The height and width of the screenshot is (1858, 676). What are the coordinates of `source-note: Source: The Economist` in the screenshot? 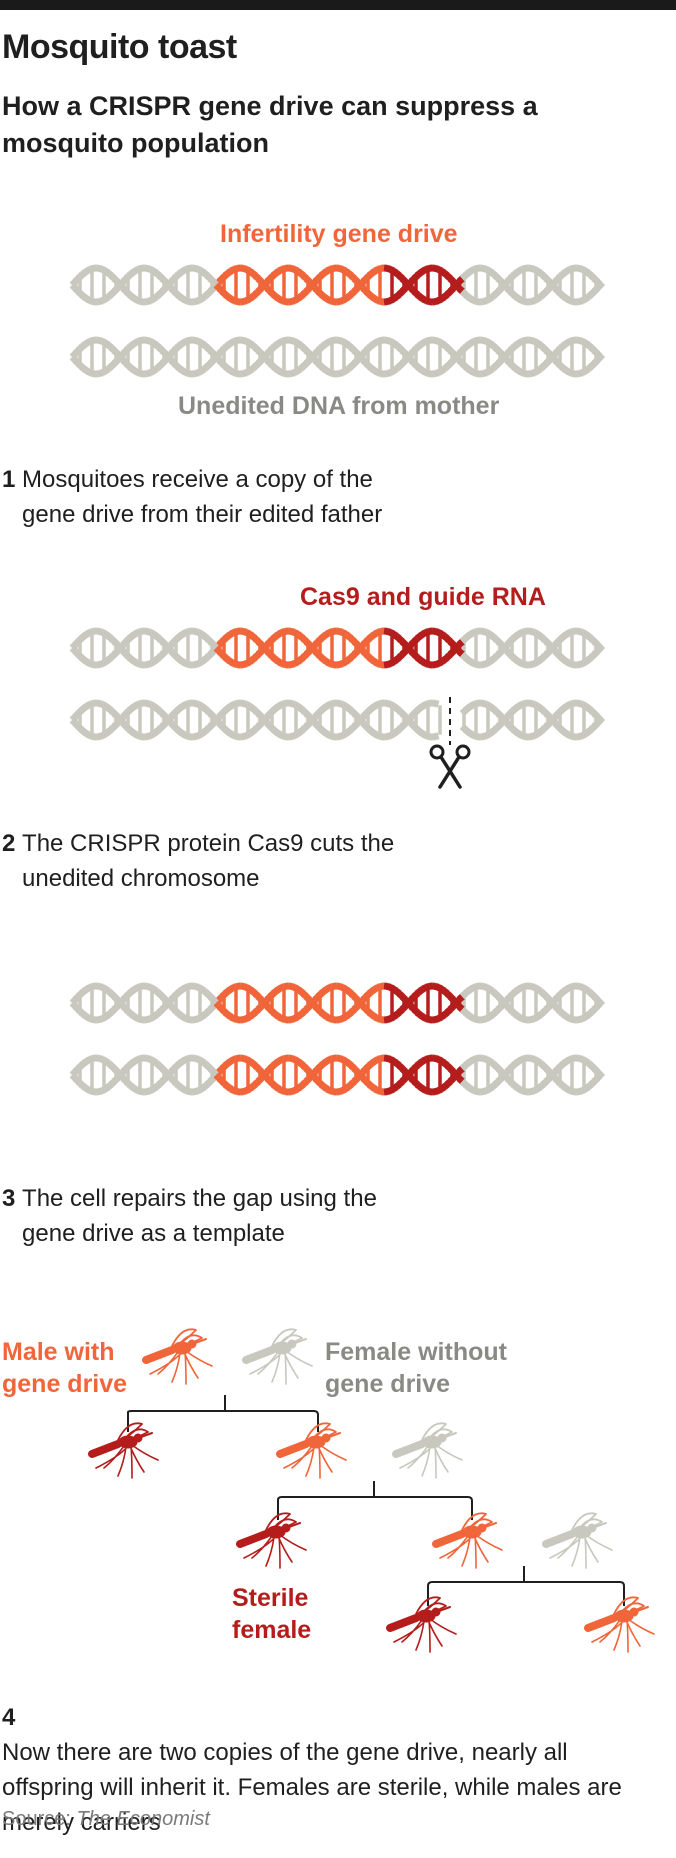 It's located at (106, 1819).